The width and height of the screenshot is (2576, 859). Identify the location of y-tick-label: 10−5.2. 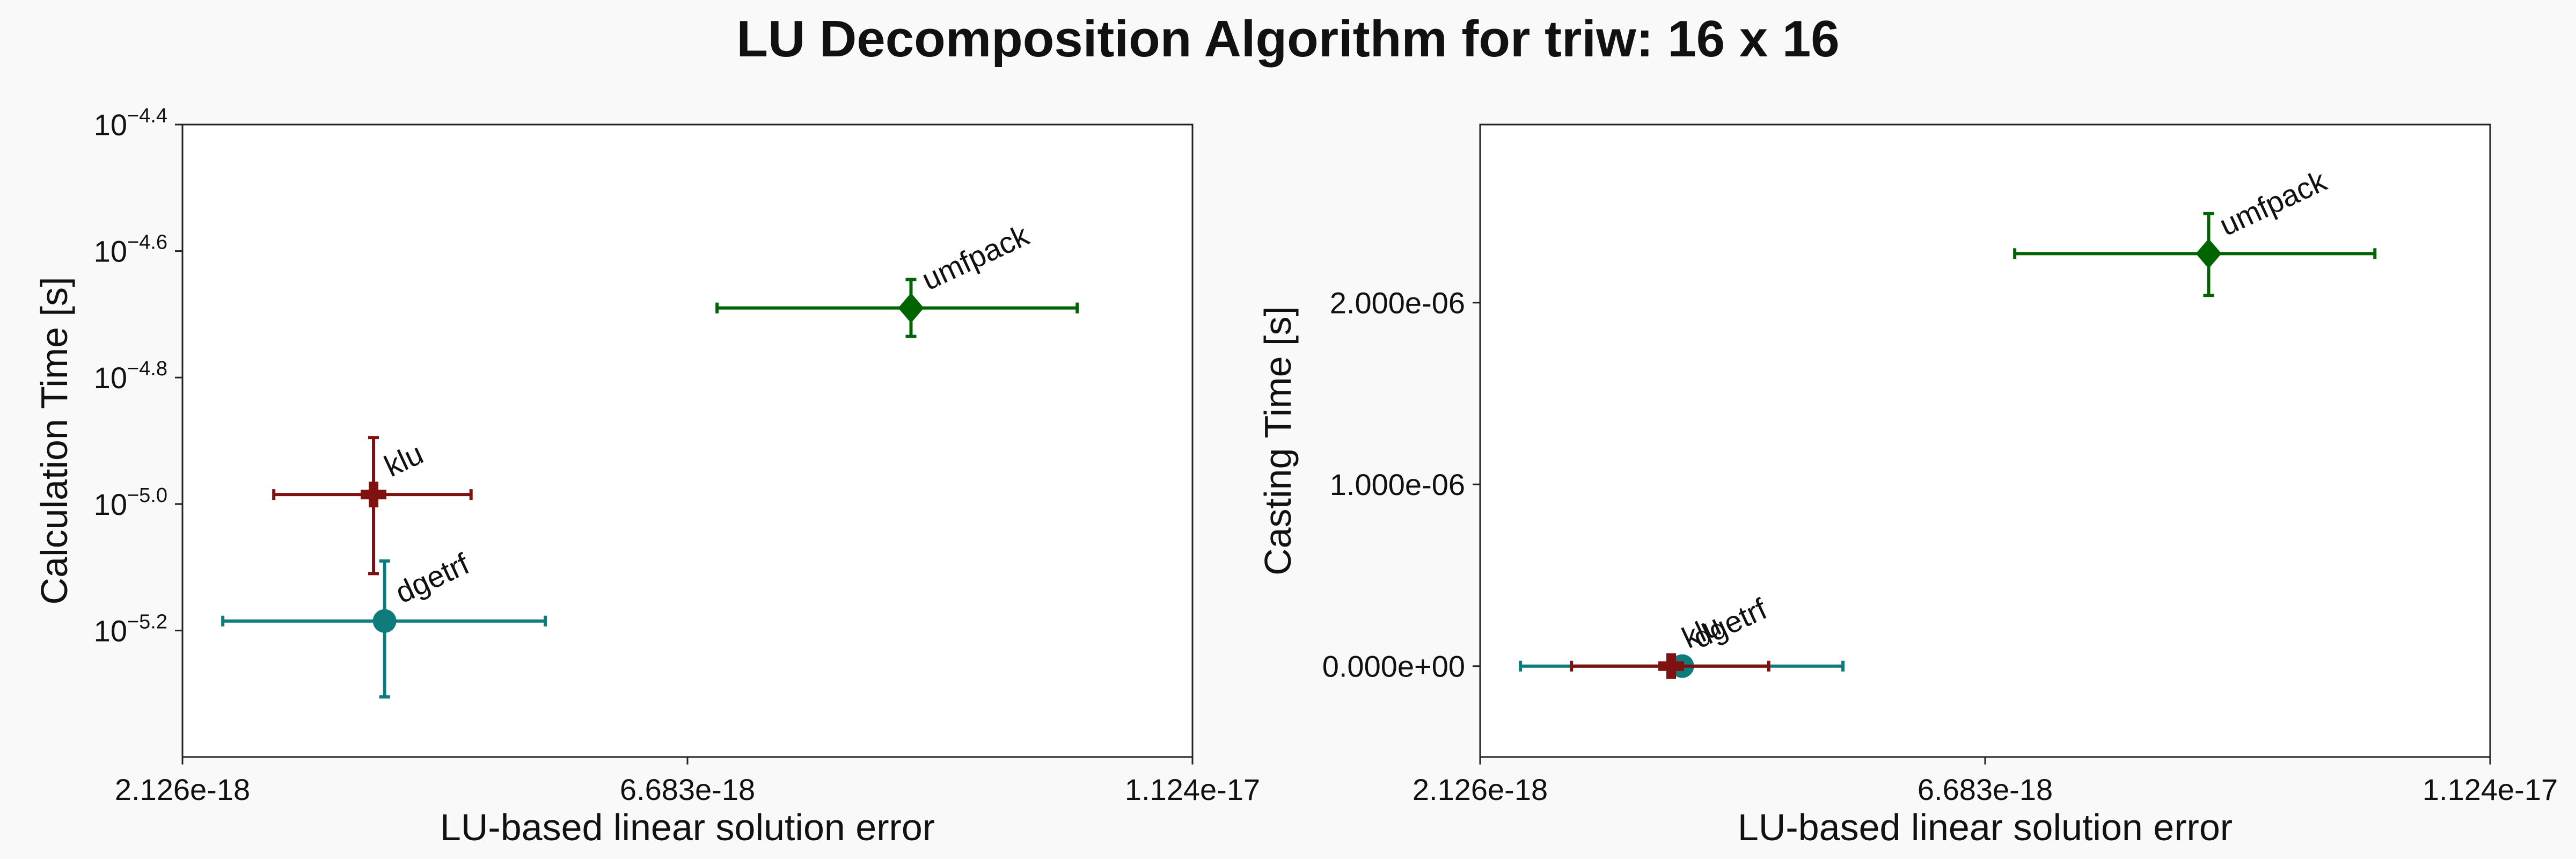
(130, 628).